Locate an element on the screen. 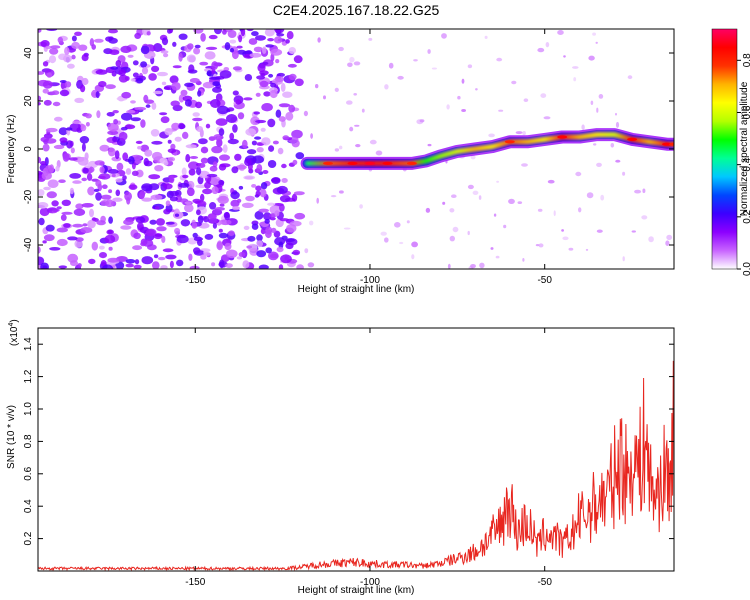 This screenshot has width=750, height=600. snr-y-tick-label: 0.4 is located at coordinates (28, 506).